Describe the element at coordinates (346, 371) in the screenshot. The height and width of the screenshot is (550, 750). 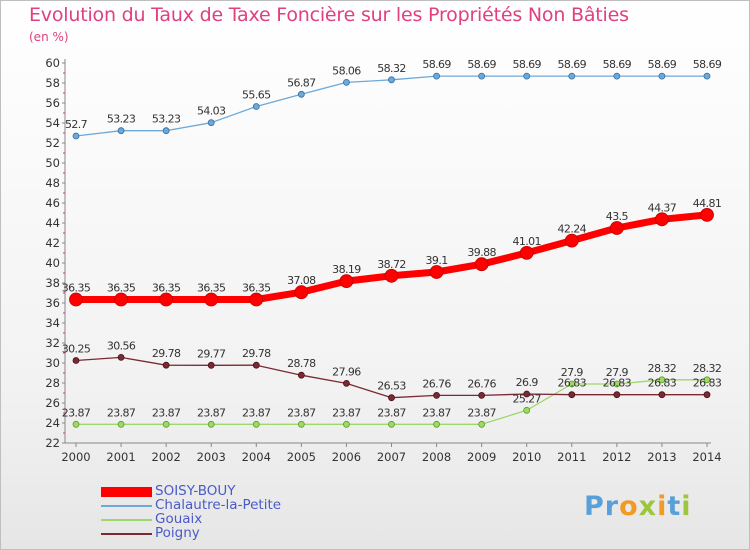
I see `data-label: 27.96` at that location.